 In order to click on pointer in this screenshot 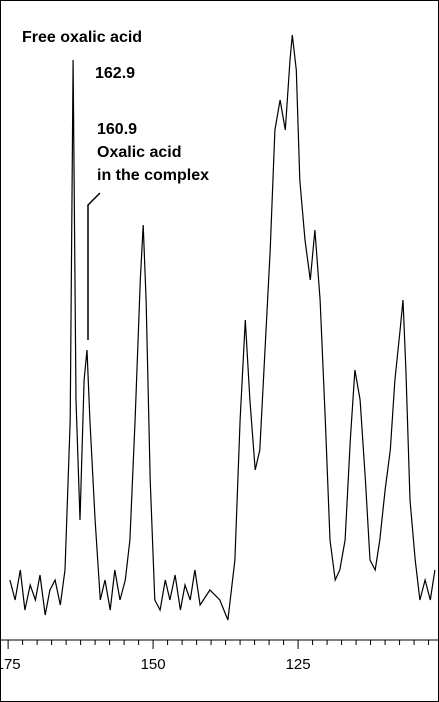, I will do `click(94, 266)`.